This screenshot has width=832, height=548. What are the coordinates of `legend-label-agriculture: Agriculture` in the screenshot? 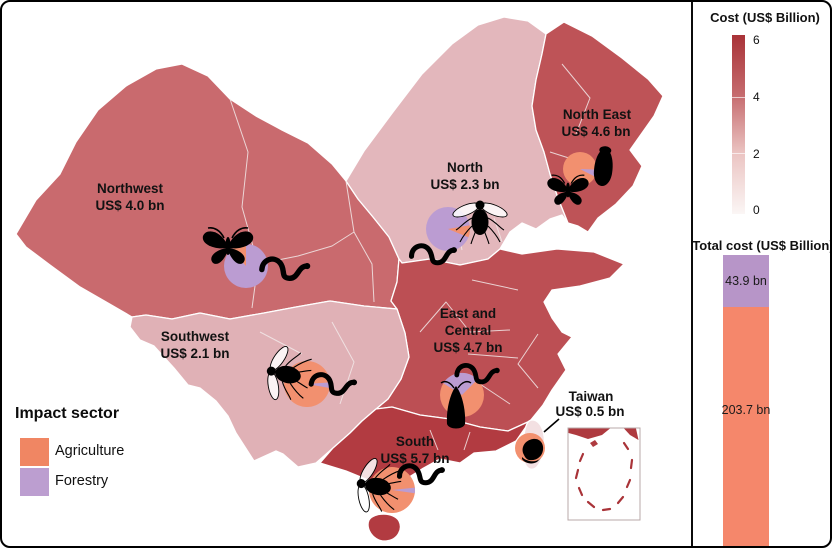 It's located at (90, 451).